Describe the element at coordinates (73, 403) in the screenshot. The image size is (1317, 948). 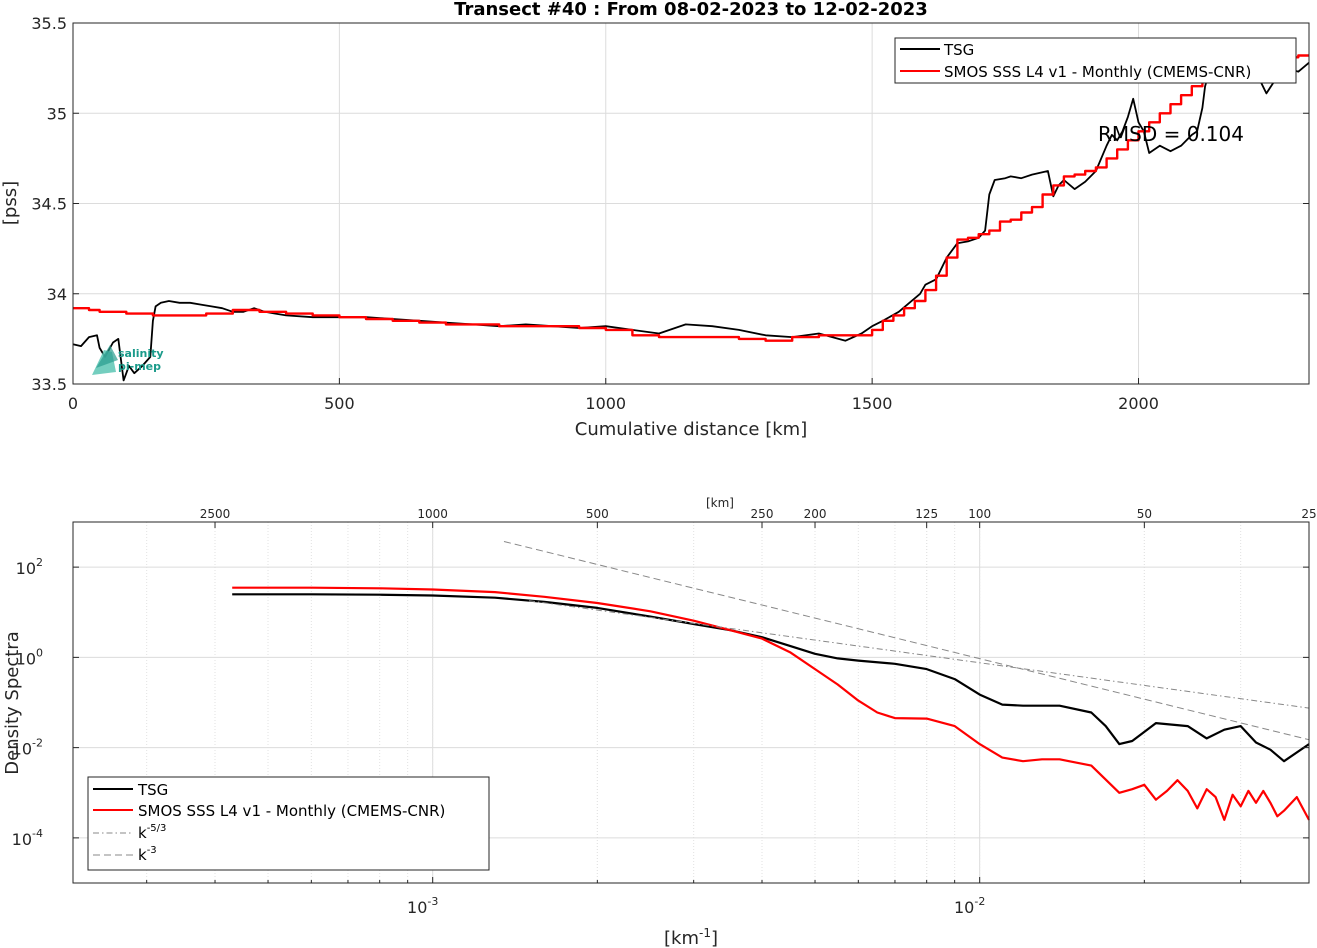
I see `top-xtick-label: 0` at that location.